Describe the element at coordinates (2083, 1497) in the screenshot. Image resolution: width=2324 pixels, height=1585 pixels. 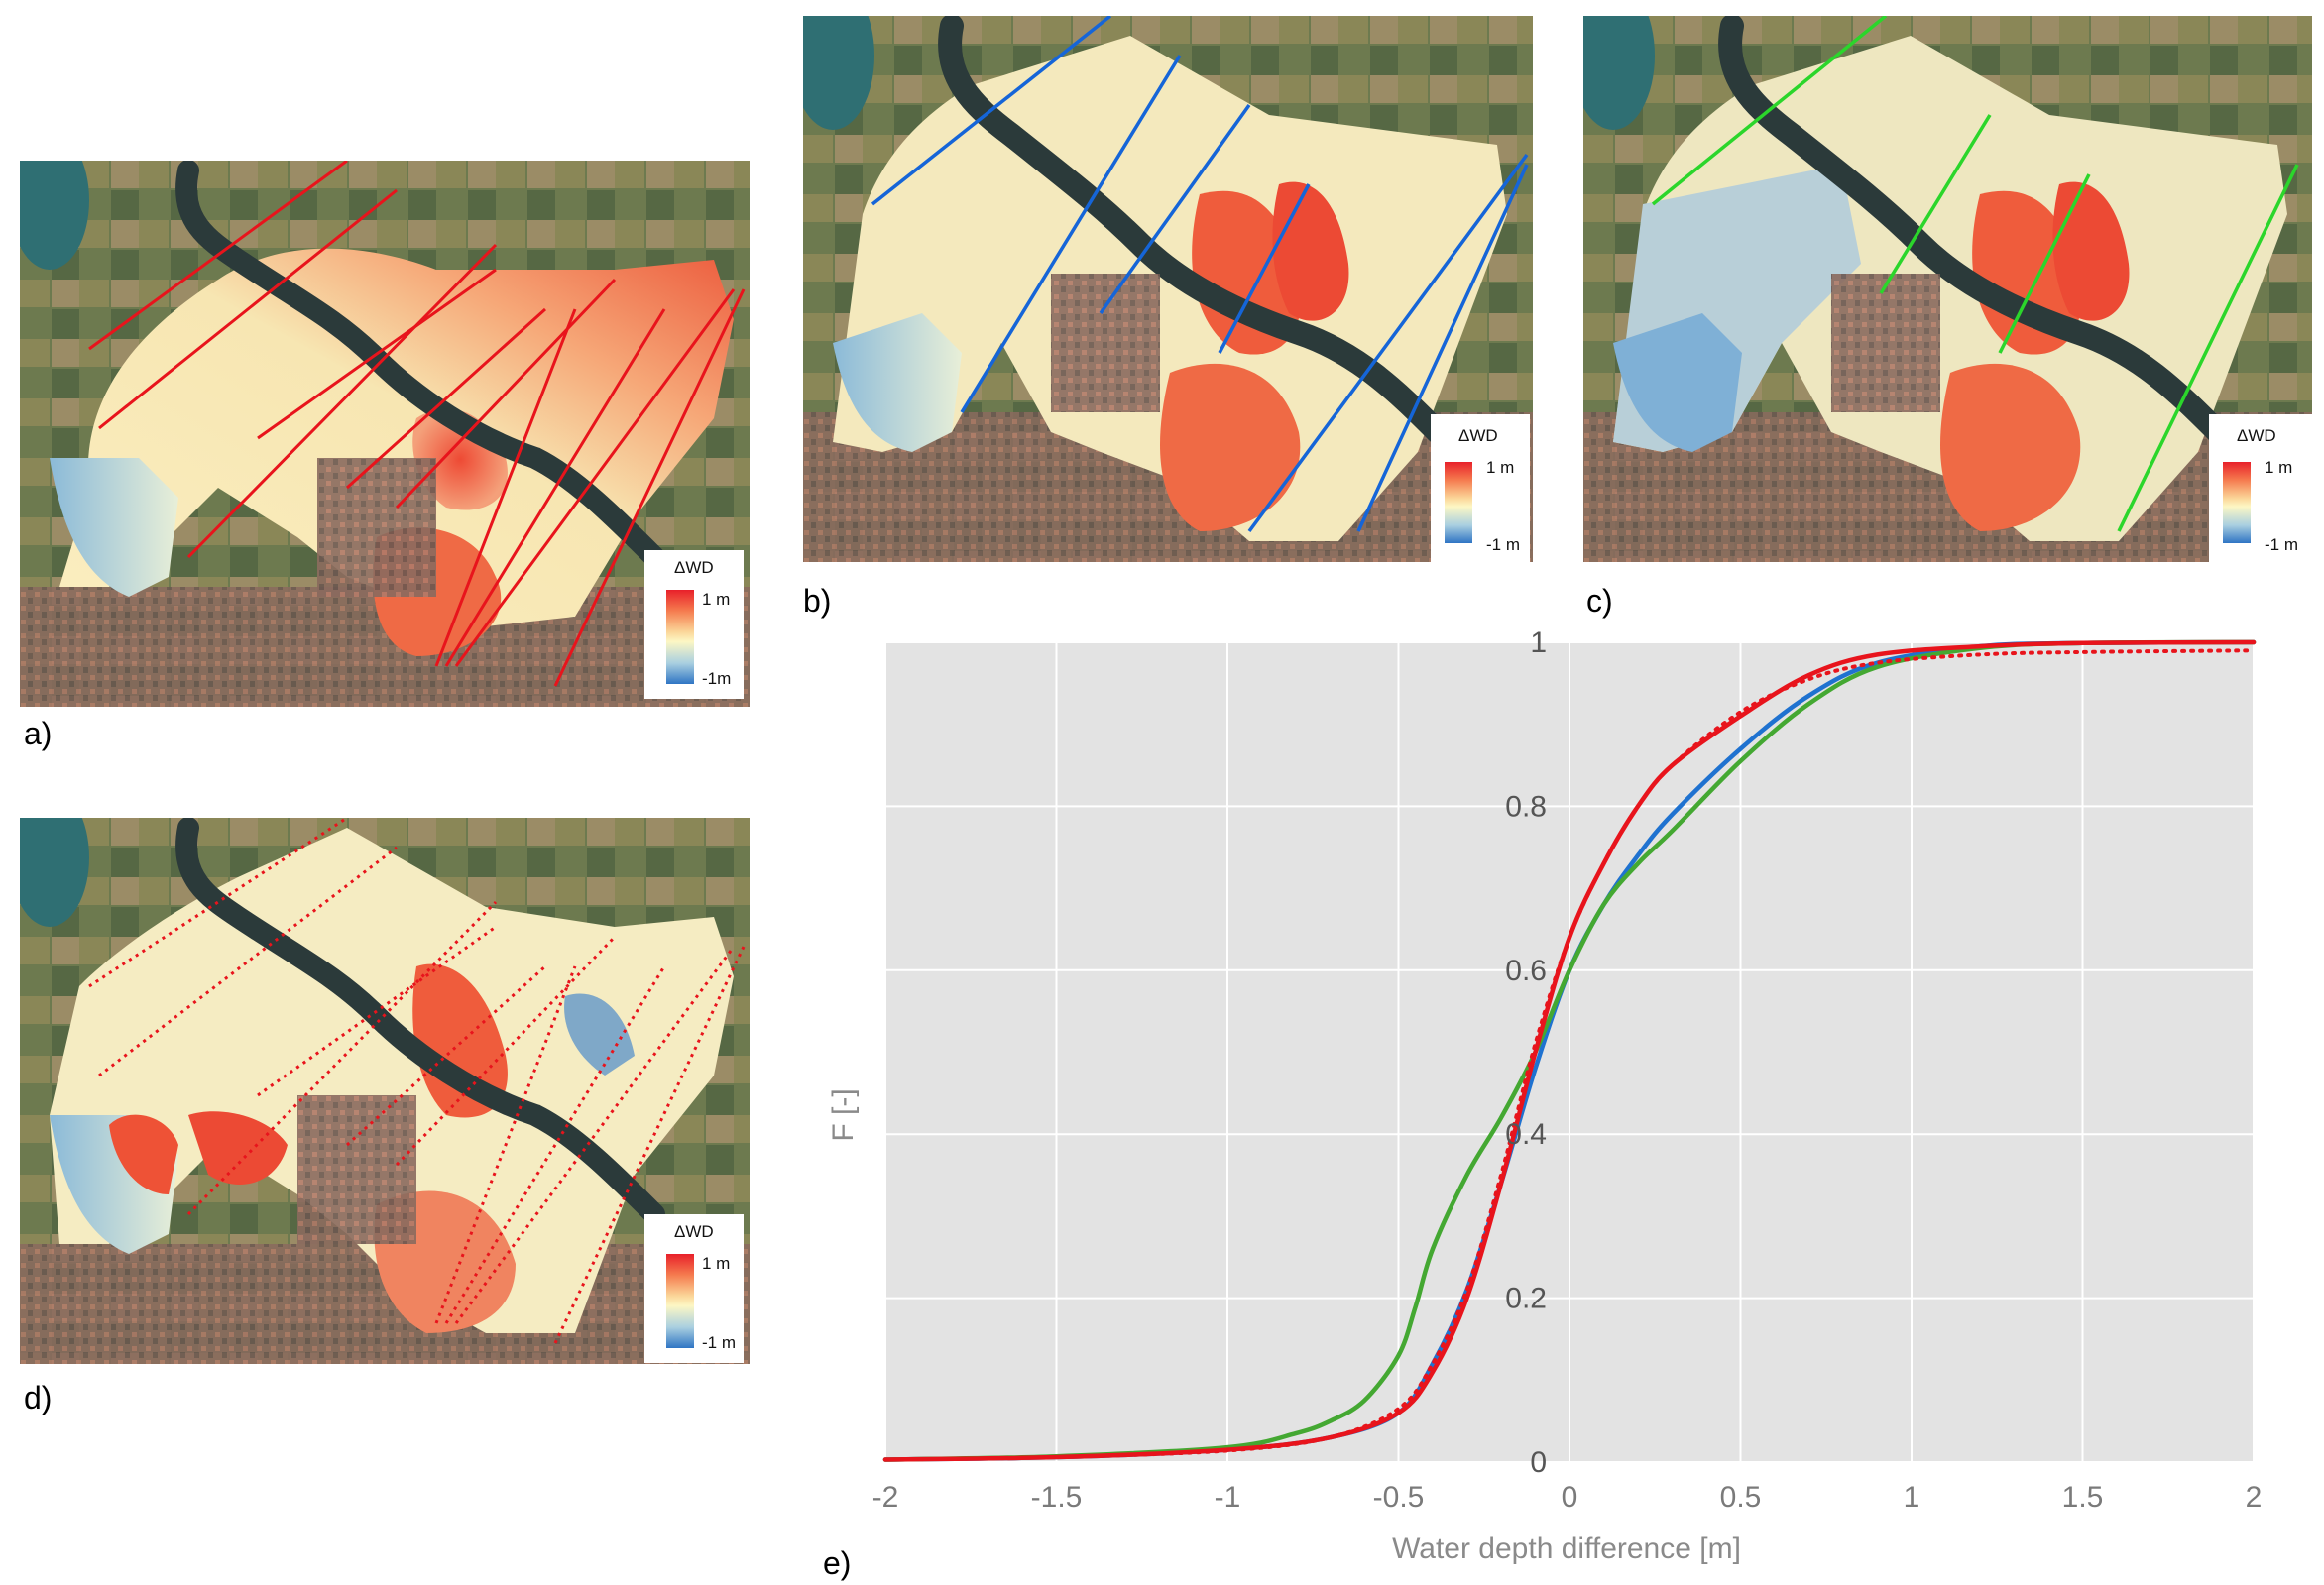
I see `x-tick-label: 1.5` at that location.